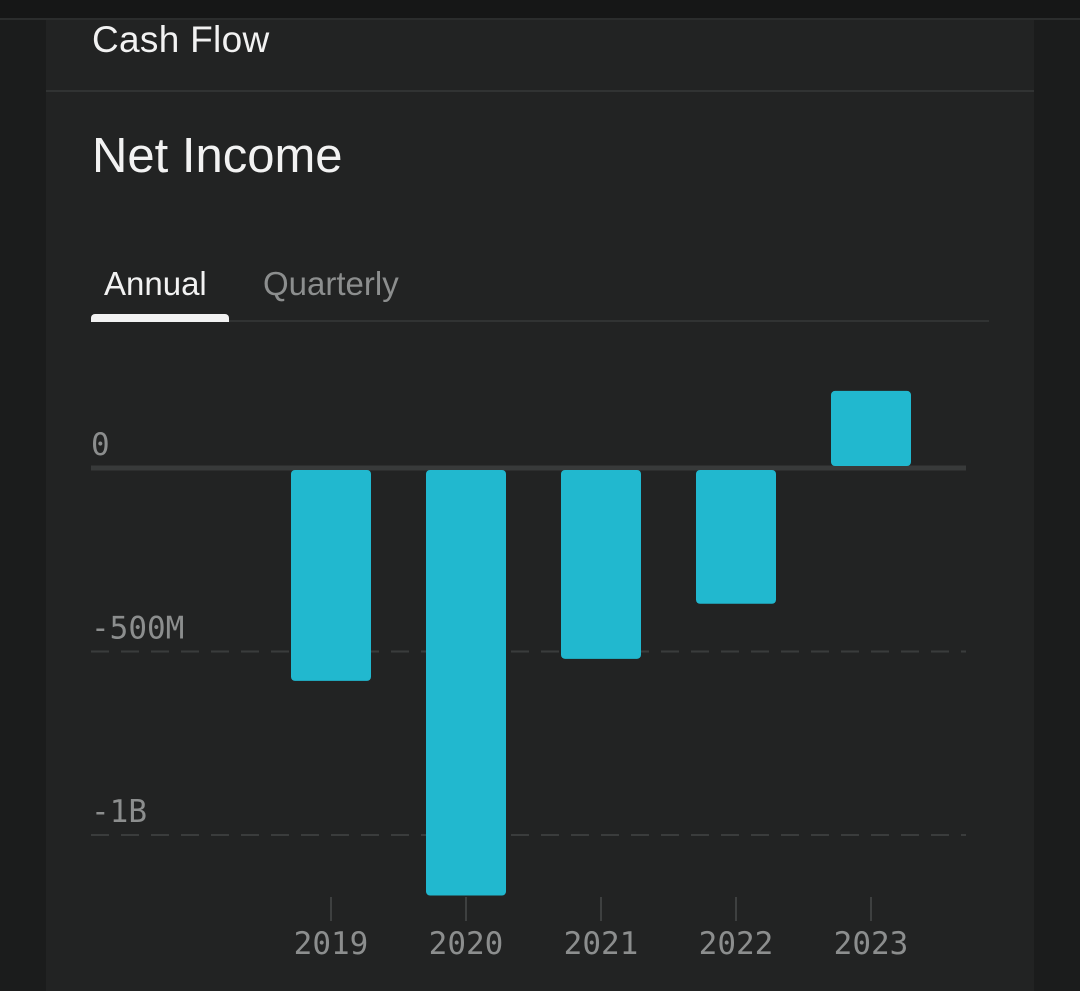  I want to click on tab-quarterly: Quarterly, so click(351, 282).